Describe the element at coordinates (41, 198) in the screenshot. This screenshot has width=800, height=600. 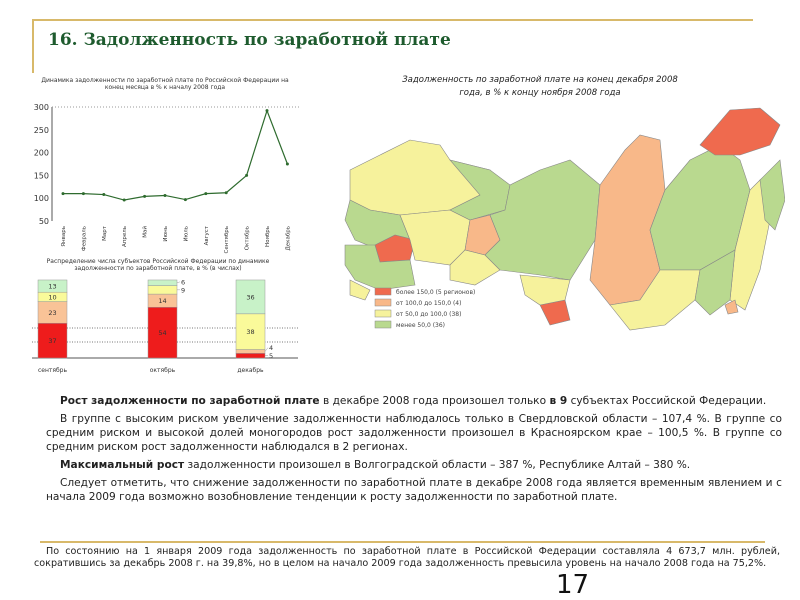
I see `y-tick-label: 100` at that location.